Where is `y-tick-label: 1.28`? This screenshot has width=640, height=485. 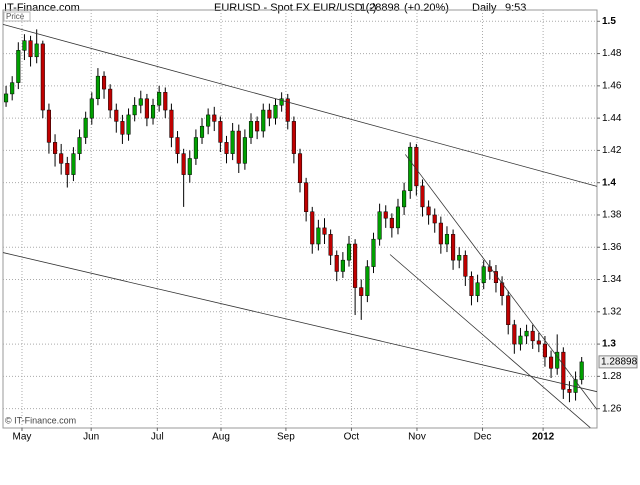 y-tick-label: 1.28 is located at coordinates (612, 376).